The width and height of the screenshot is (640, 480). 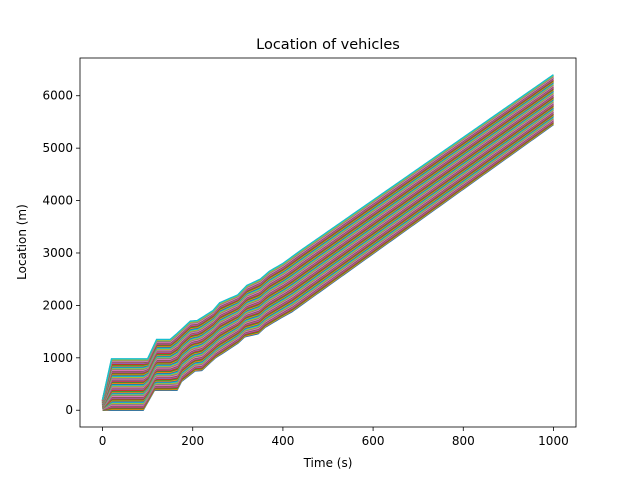 What do you see at coordinates (463, 441) in the screenshot?
I see `x-tick-label: 800` at bounding box center [463, 441].